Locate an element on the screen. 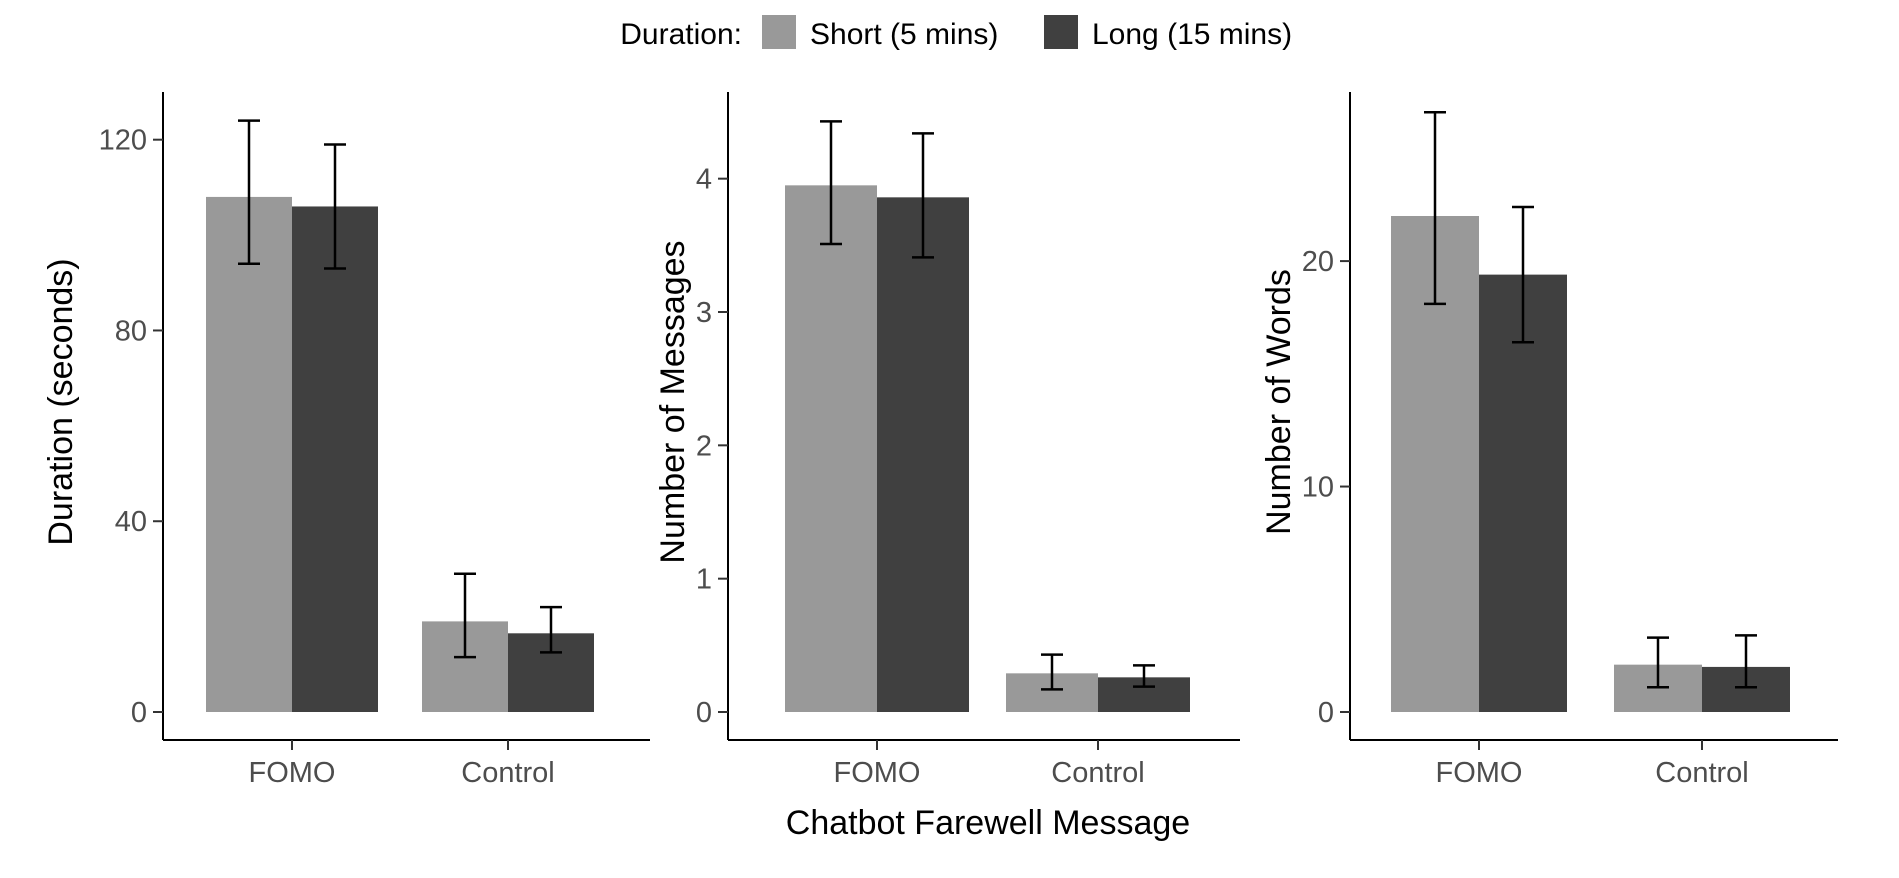 The height and width of the screenshot is (878, 1899). y-tick-label: 1 is located at coordinates (704, 580).